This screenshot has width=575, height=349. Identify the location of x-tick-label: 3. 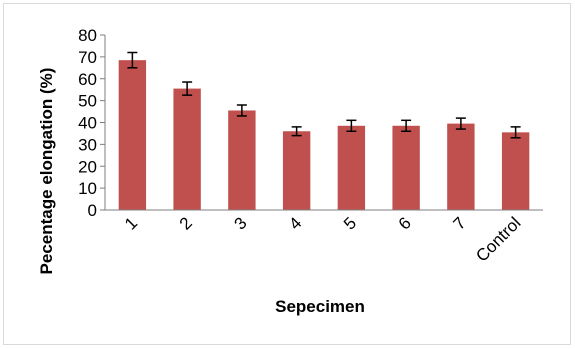
(241, 223).